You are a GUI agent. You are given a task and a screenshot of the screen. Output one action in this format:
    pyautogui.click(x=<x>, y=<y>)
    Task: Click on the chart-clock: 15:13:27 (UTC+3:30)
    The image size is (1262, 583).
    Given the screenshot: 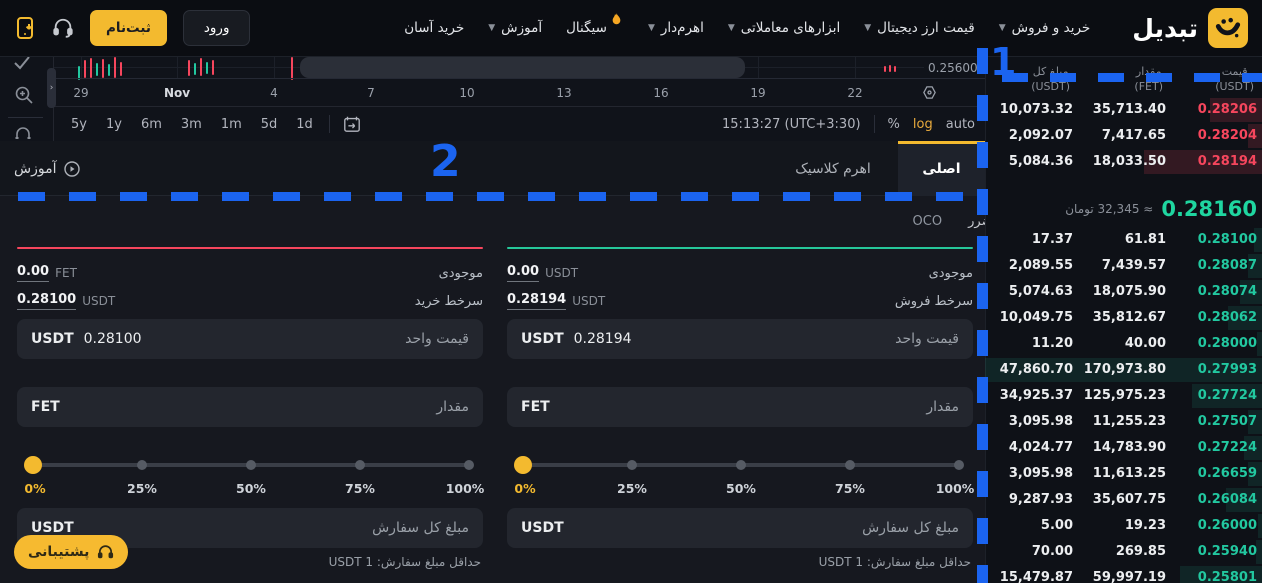 What is the action you would take?
    pyautogui.click(x=791, y=124)
    